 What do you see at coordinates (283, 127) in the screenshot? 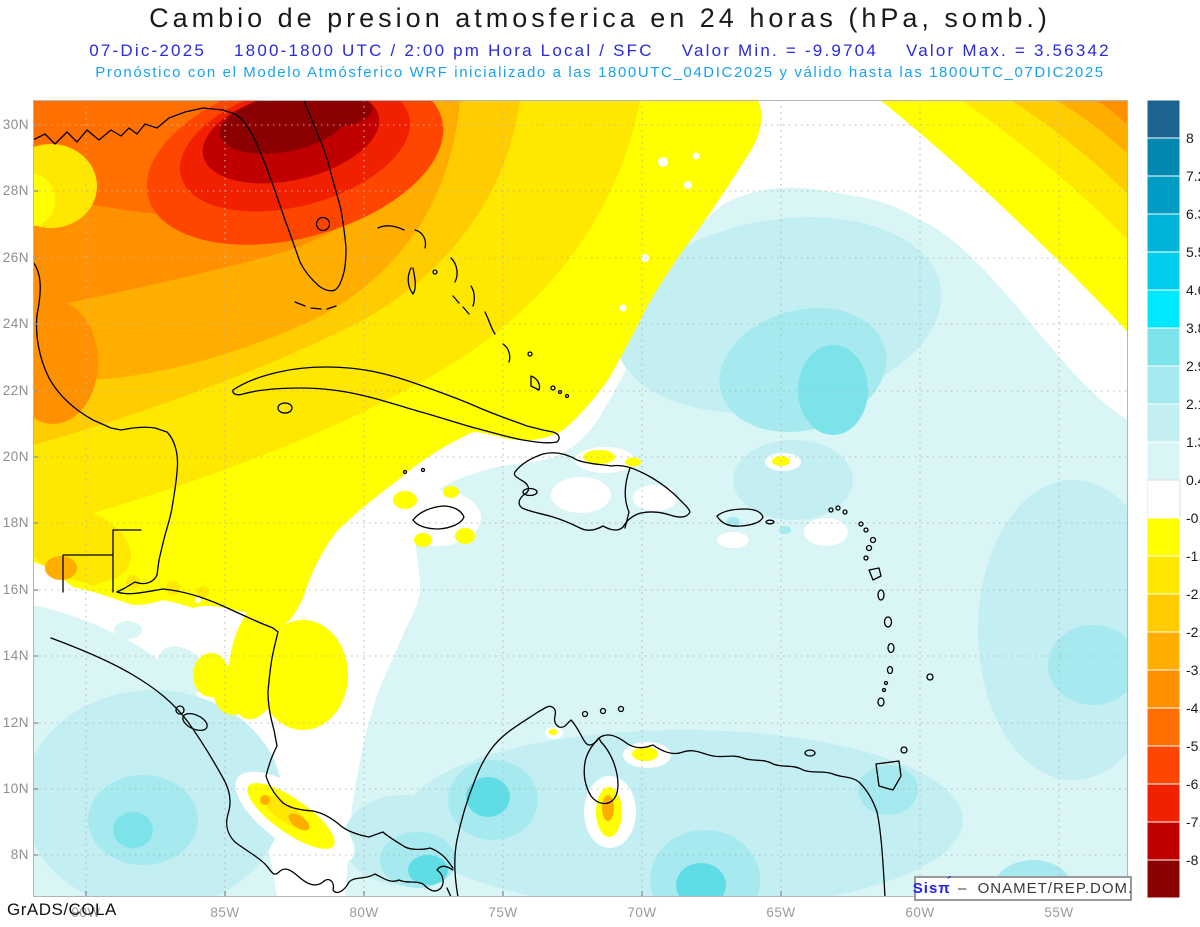
I see `fall-maximum-core` at bounding box center [283, 127].